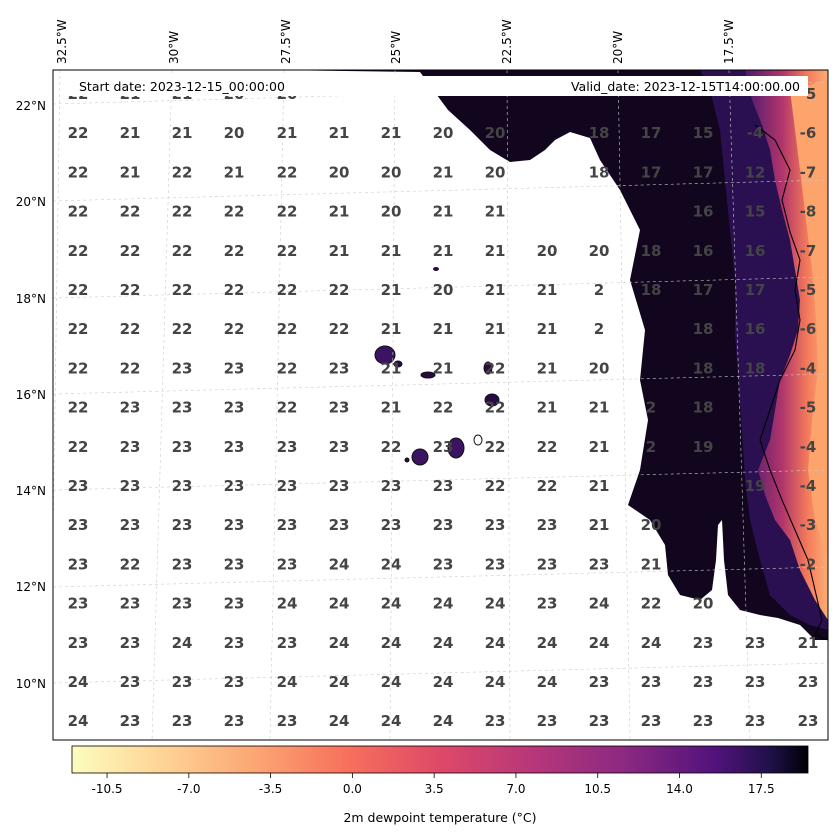  What do you see at coordinates (478, 440) in the screenshot?
I see `island-maio` at bounding box center [478, 440].